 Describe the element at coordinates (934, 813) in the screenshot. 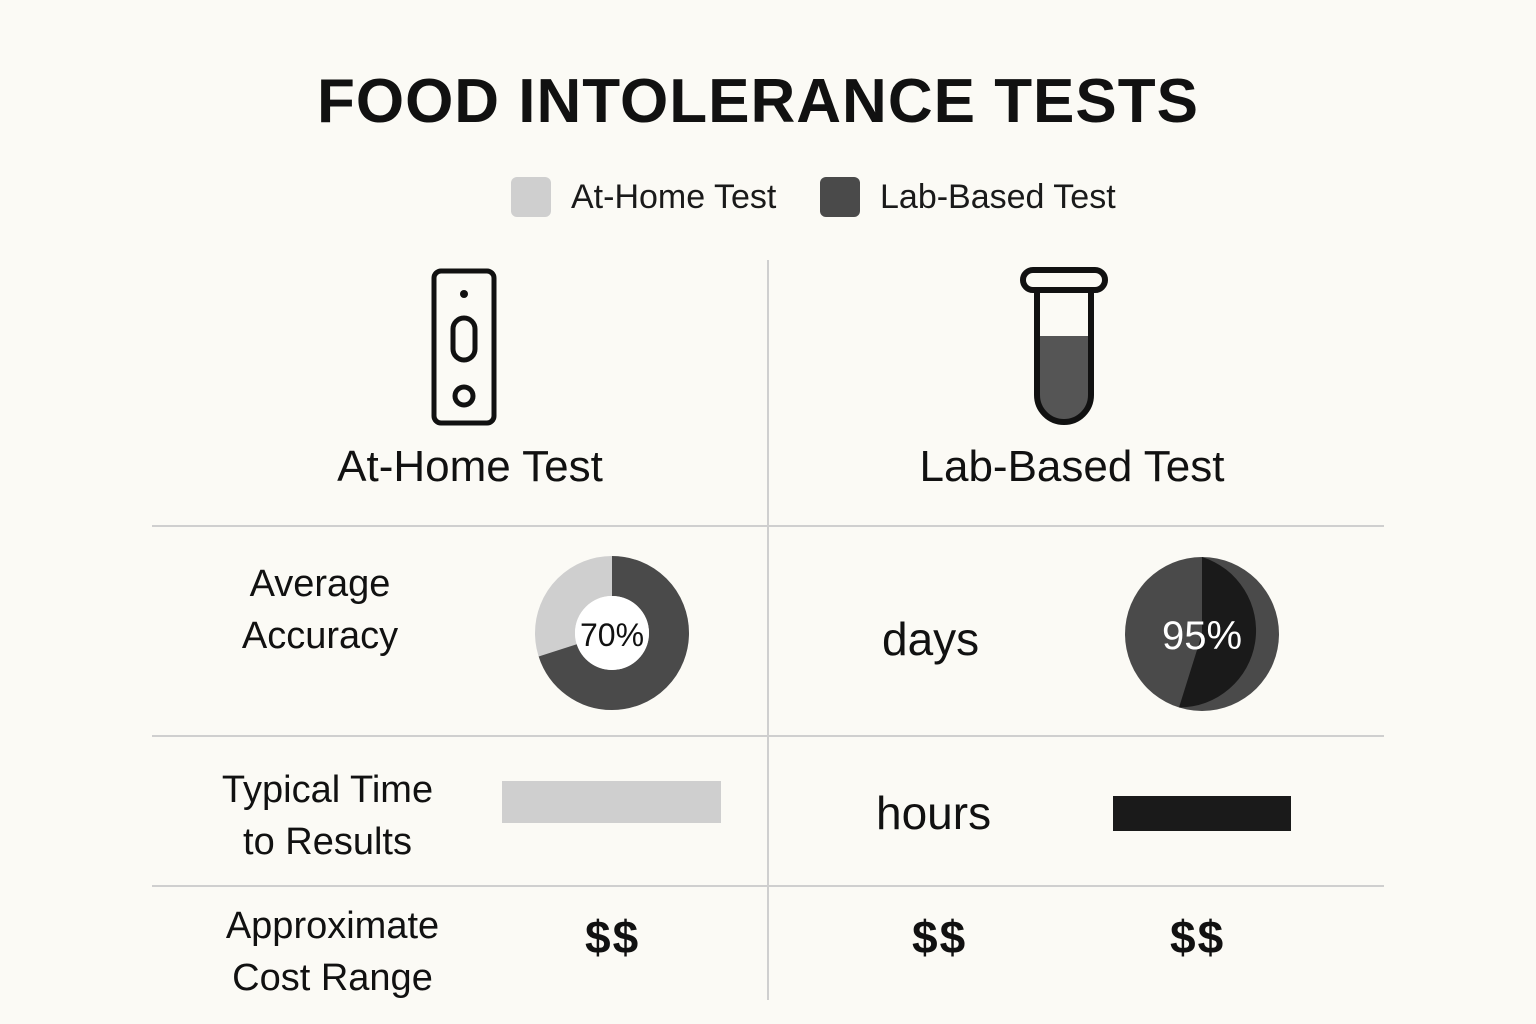

I see `time-lab-unit: hours` at that location.